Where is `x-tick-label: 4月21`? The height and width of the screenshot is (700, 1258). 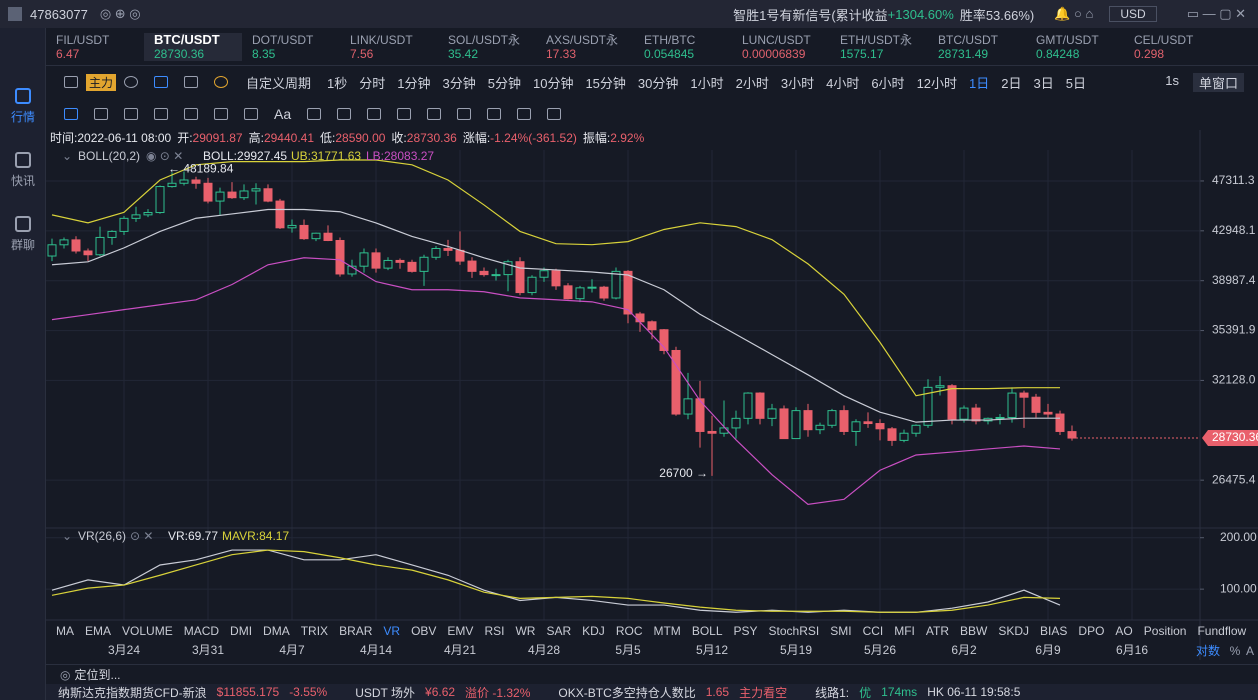
x-tick-label: 4月21 is located at coordinates (460, 650).